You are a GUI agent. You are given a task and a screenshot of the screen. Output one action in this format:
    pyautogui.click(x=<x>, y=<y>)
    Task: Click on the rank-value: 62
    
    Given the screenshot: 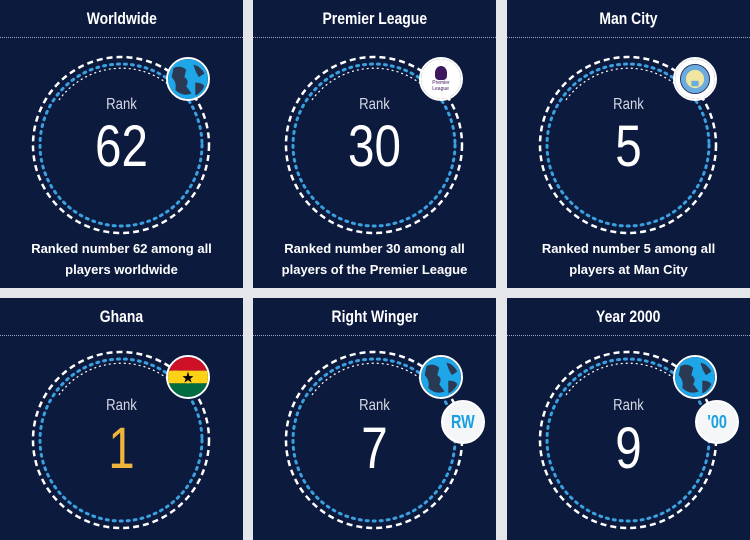 What is the action you would take?
    pyautogui.click(x=121, y=146)
    